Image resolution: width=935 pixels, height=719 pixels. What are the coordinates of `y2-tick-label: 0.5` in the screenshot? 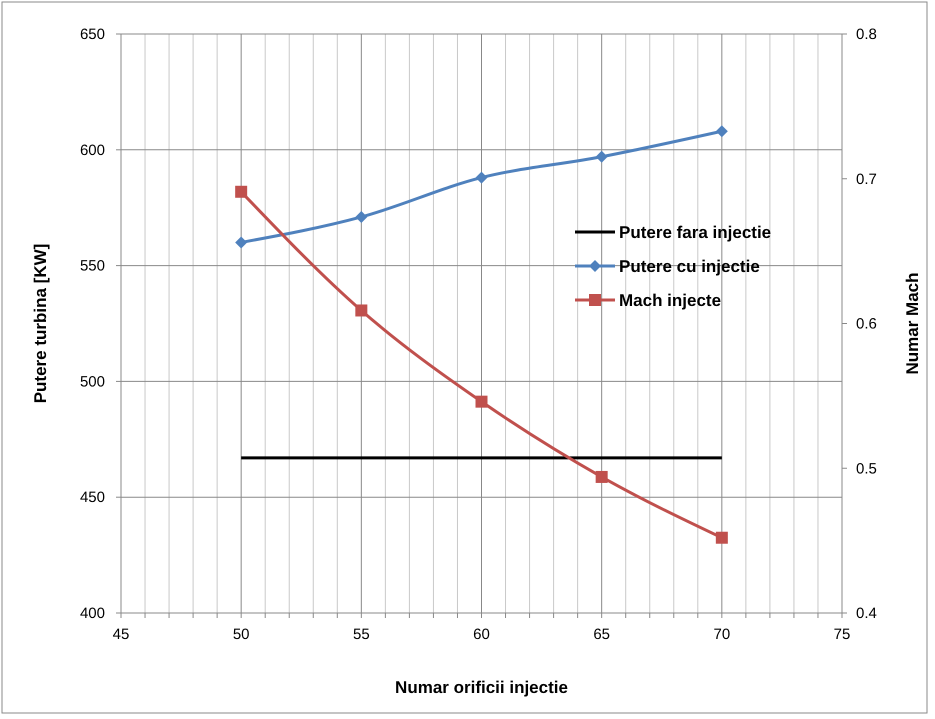 It's located at (866, 469).